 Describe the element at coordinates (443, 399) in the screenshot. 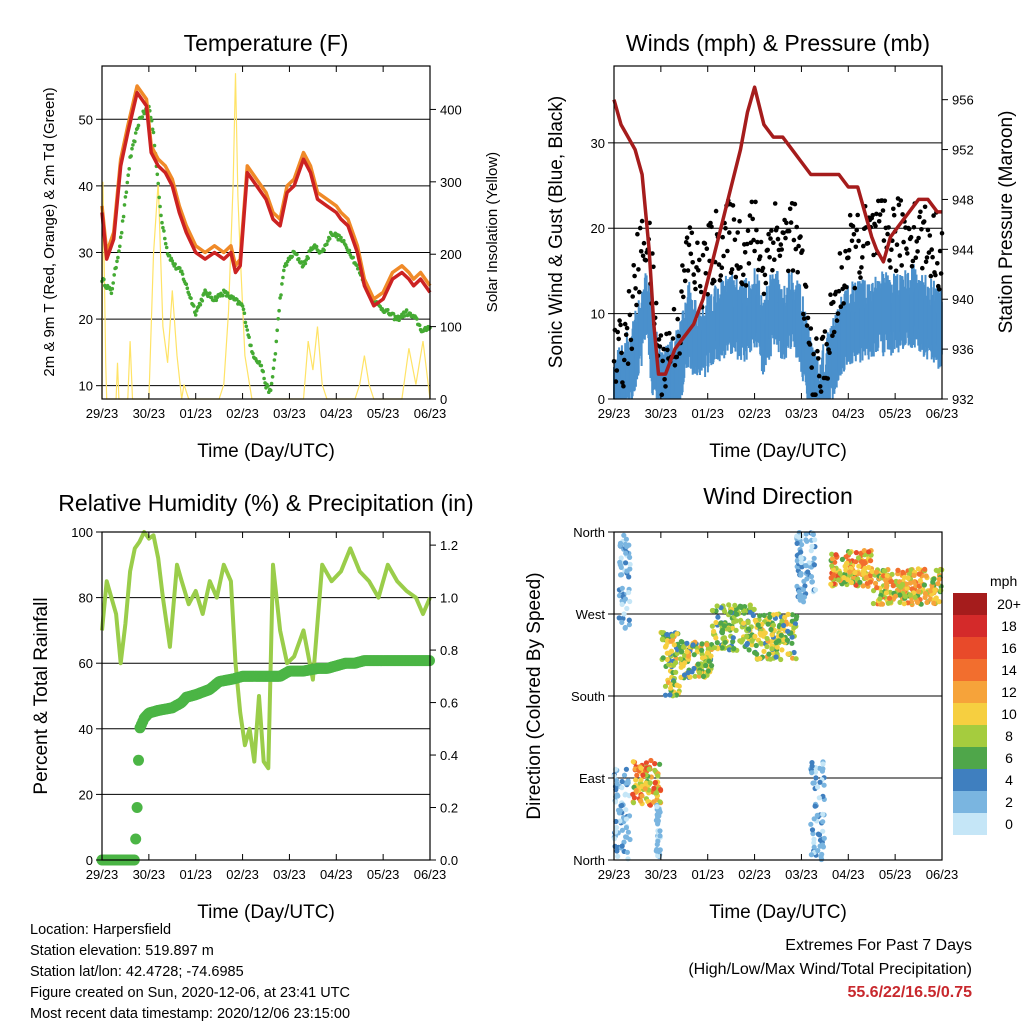

I see `y2-tick-label: 0` at that location.